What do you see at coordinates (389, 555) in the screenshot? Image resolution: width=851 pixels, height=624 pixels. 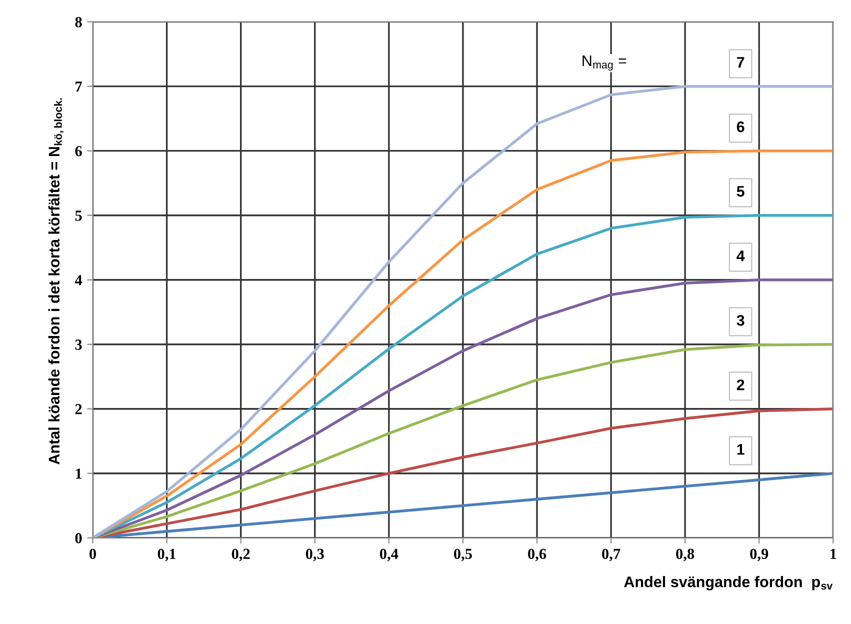 I see `x-tick-label: 0,4` at bounding box center [389, 555].